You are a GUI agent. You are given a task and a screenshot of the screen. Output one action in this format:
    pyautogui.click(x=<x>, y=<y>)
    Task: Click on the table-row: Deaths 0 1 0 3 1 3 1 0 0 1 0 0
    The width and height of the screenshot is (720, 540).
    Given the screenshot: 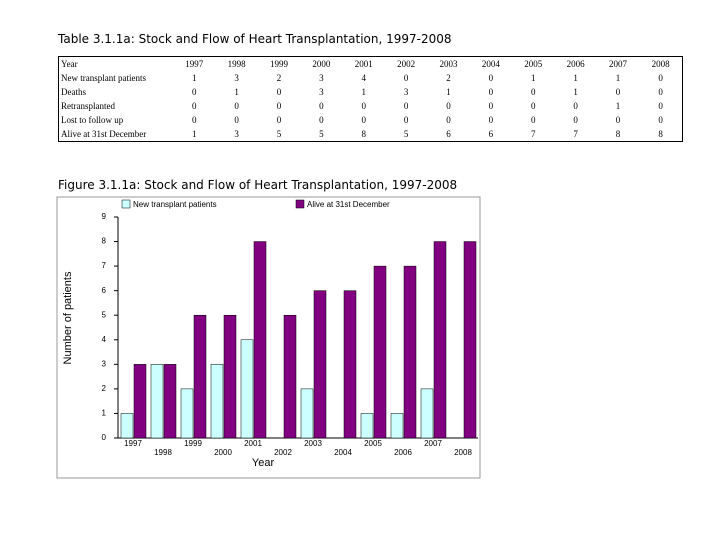 What is the action you would take?
    pyautogui.click(x=371, y=92)
    